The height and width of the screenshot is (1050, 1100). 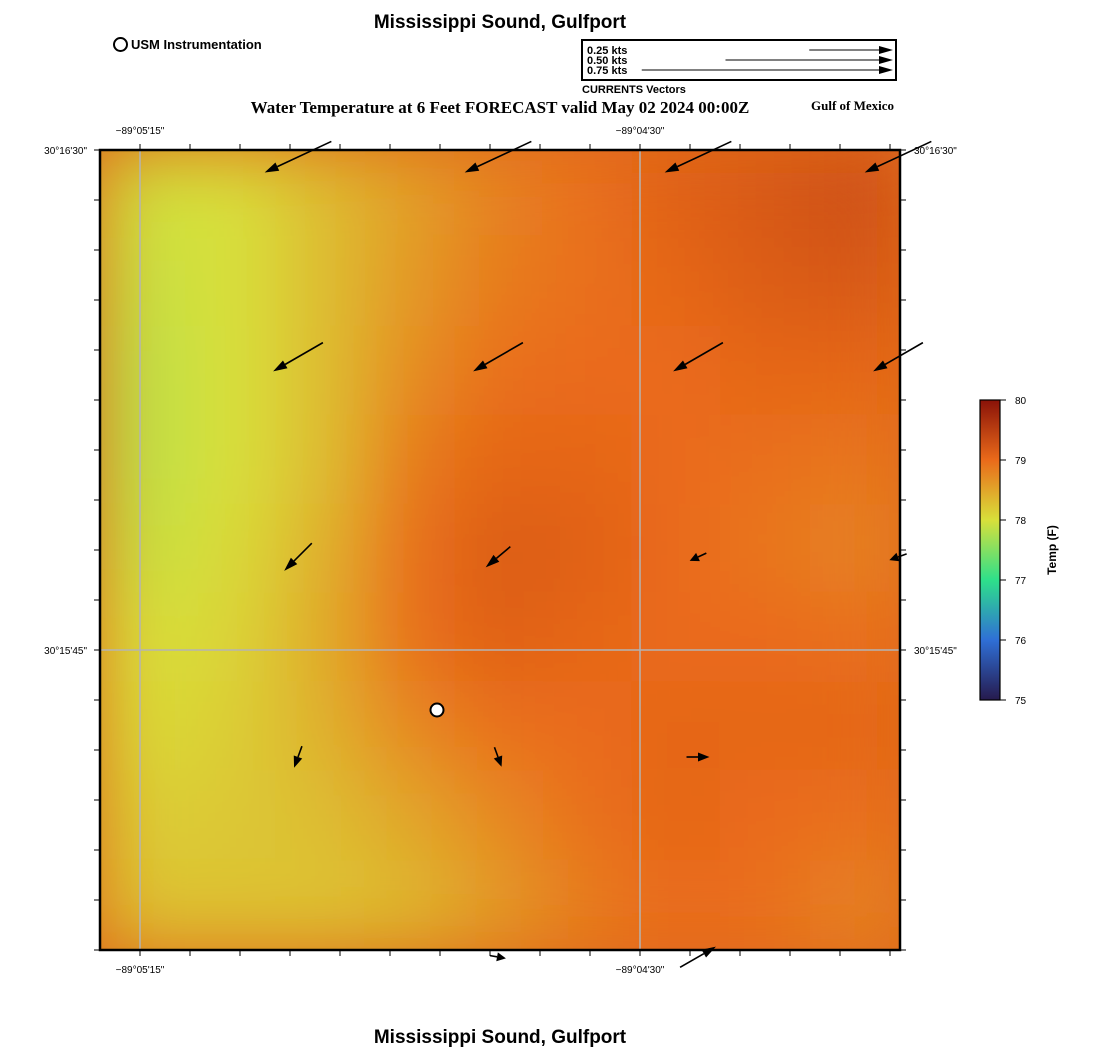 I want to click on vector-key-label: 0.25 kts, so click(x=607, y=51).